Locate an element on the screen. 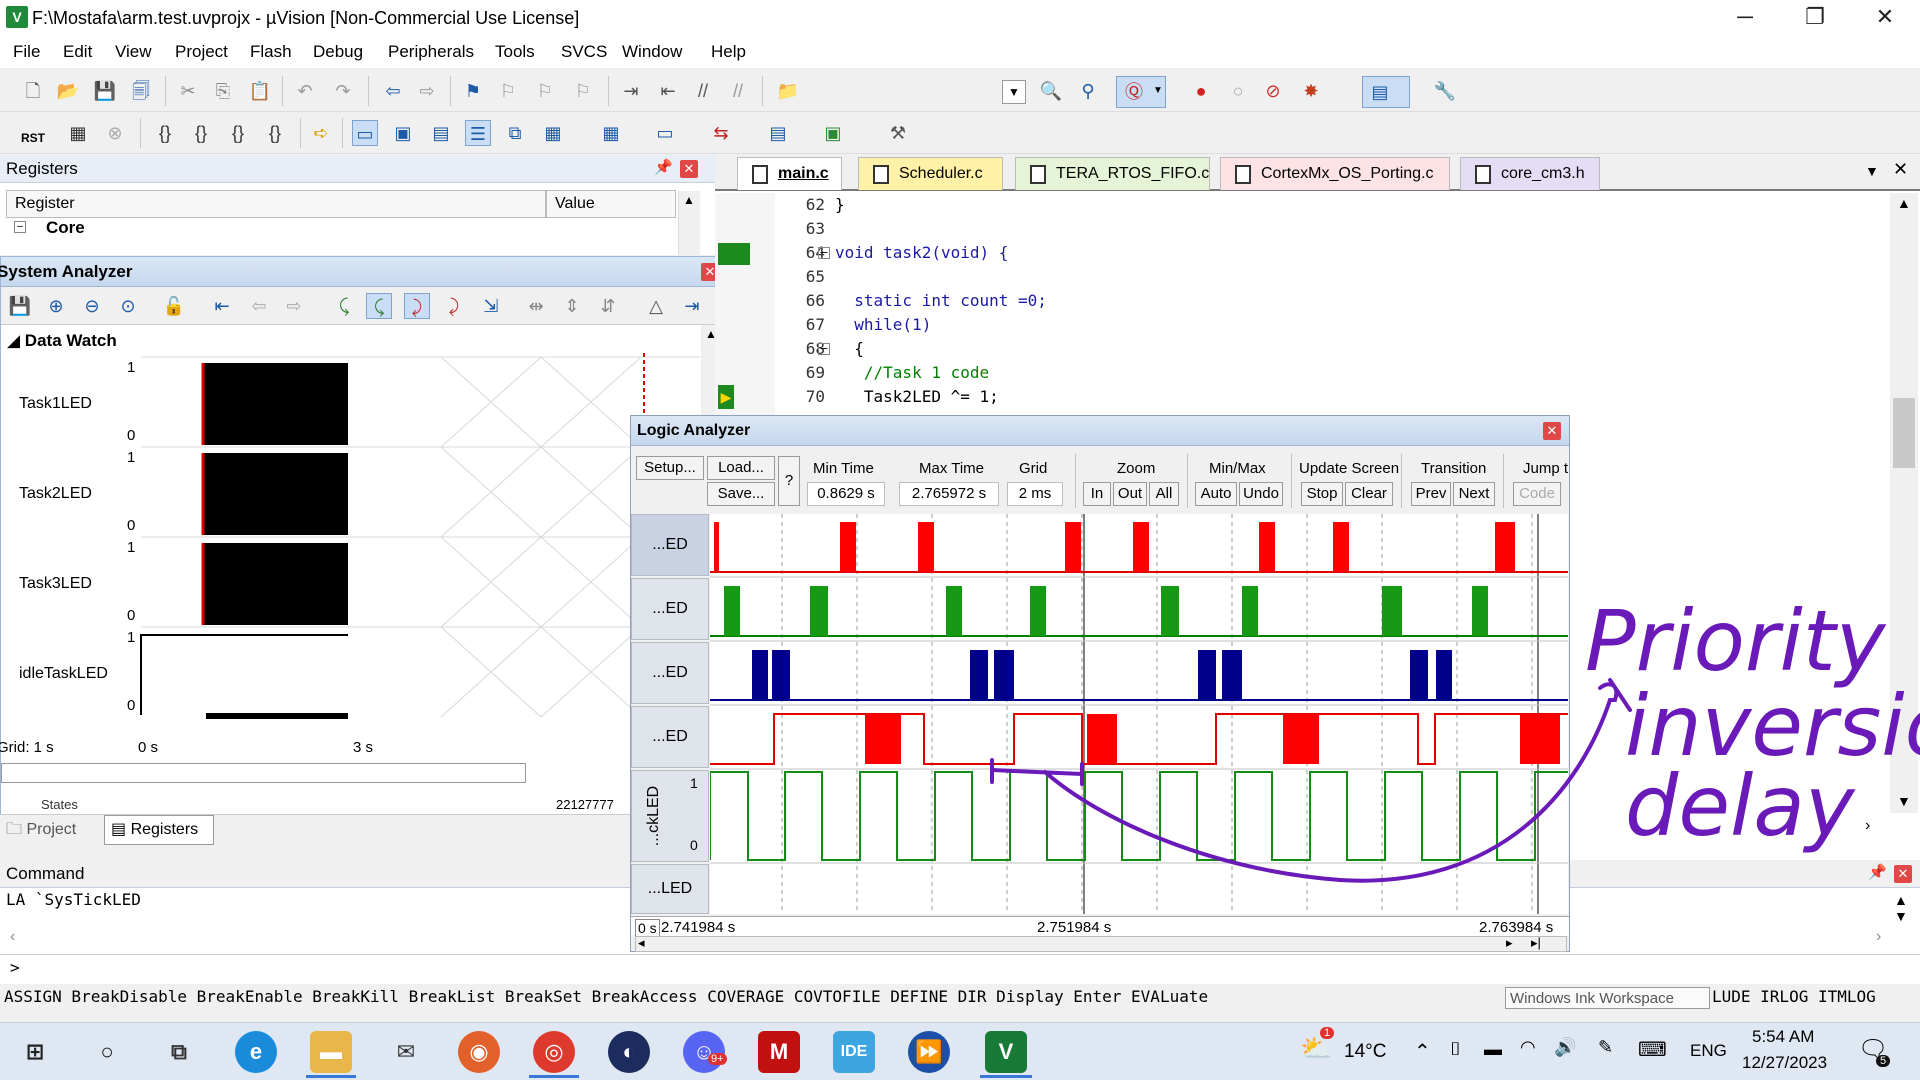  next-transition-button: Next is located at coordinates (1474, 494).